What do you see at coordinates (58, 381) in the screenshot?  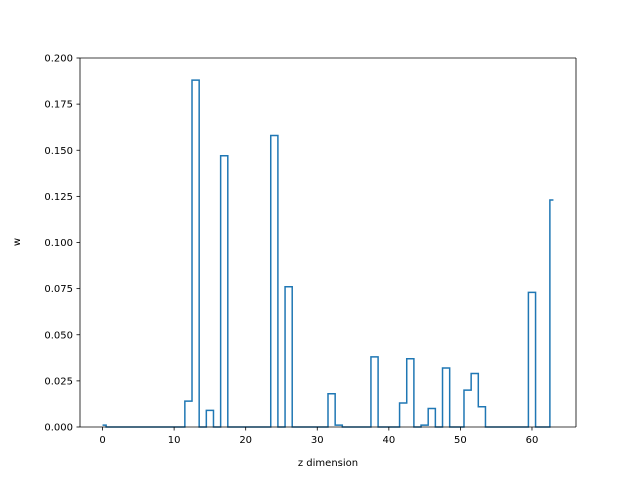 I see `y-tick-label: 0.025` at bounding box center [58, 381].